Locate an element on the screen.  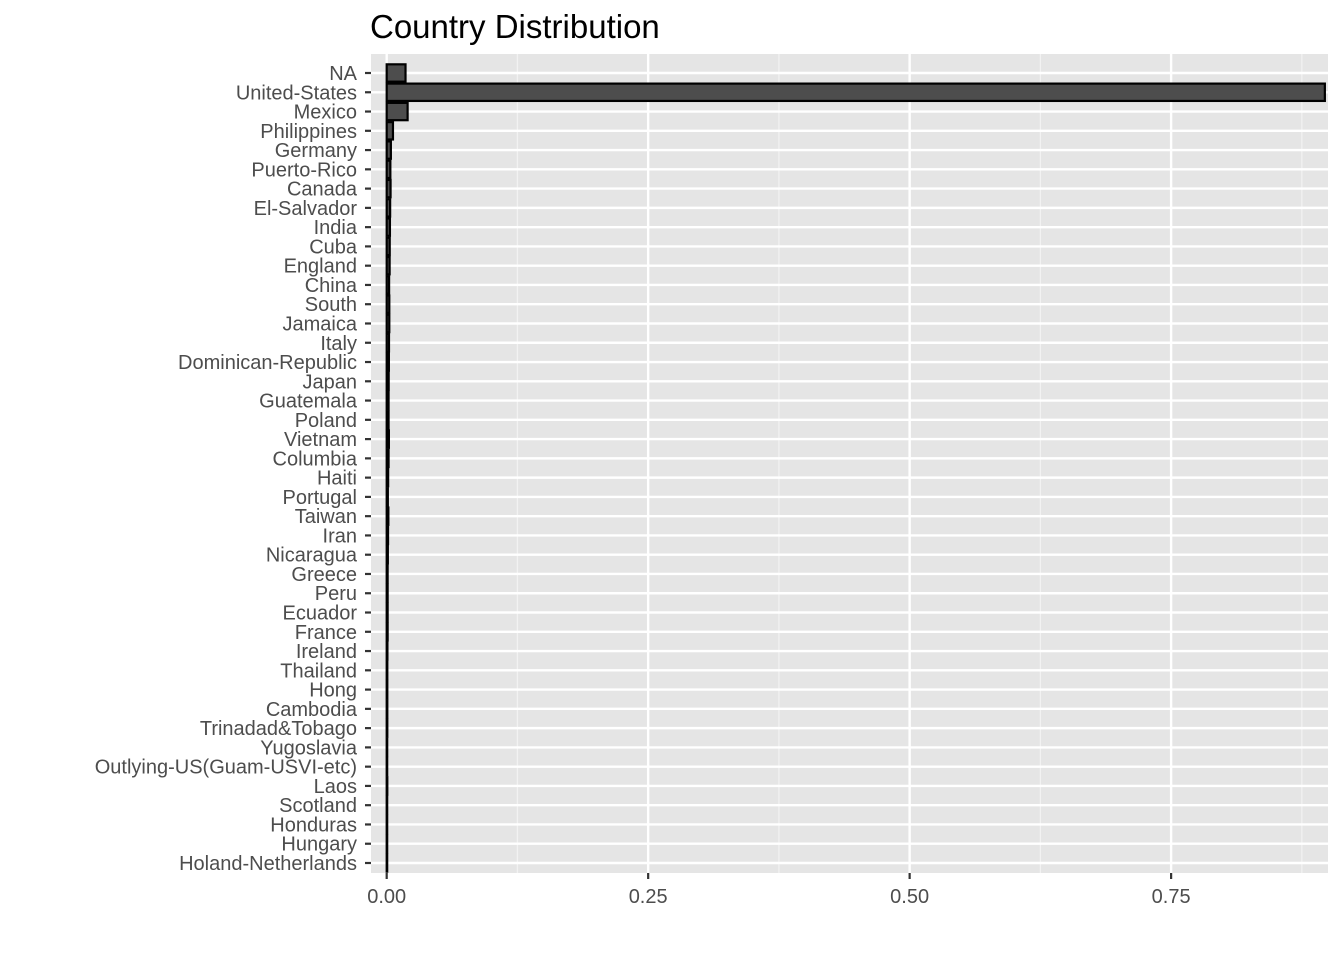
bar-Puerto-Rico is located at coordinates (388, 169).